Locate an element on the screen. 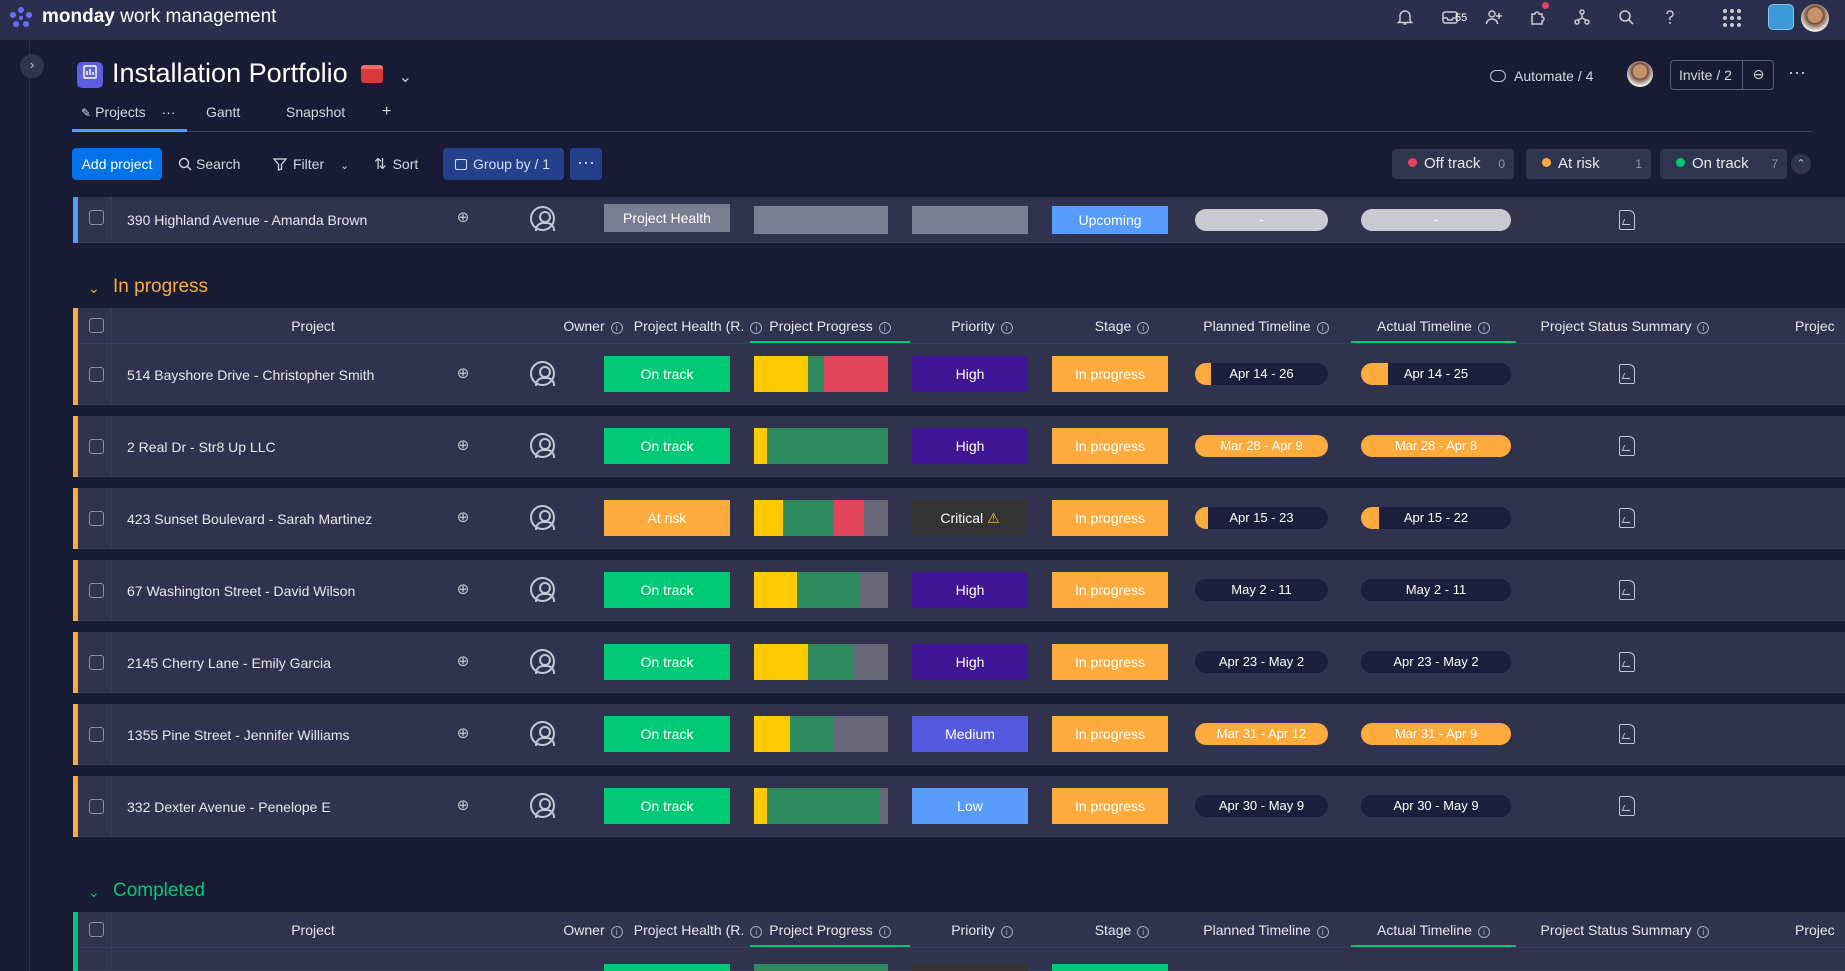  brand-name: monday work management is located at coordinates (159, 17).